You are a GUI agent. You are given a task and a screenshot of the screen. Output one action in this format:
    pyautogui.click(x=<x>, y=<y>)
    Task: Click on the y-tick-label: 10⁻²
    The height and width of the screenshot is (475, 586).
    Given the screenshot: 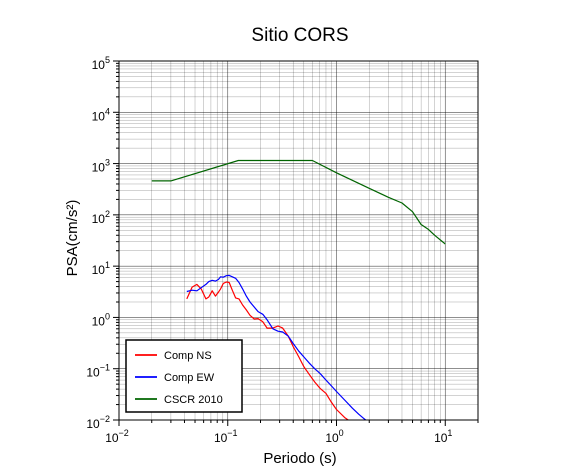 What is the action you would take?
    pyautogui.click(x=98, y=422)
    